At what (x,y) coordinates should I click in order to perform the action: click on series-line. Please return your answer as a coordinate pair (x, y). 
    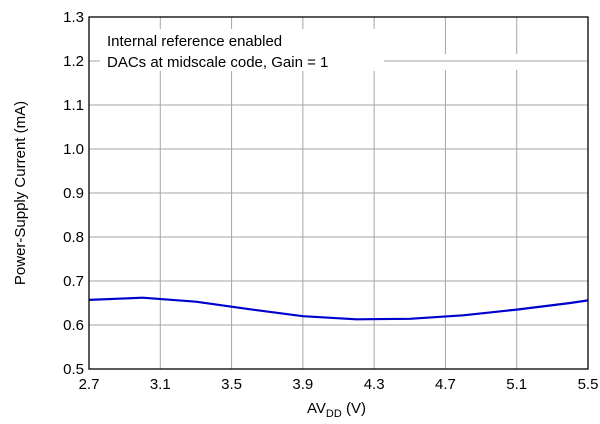
    Looking at the image, I should click on (338, 308).